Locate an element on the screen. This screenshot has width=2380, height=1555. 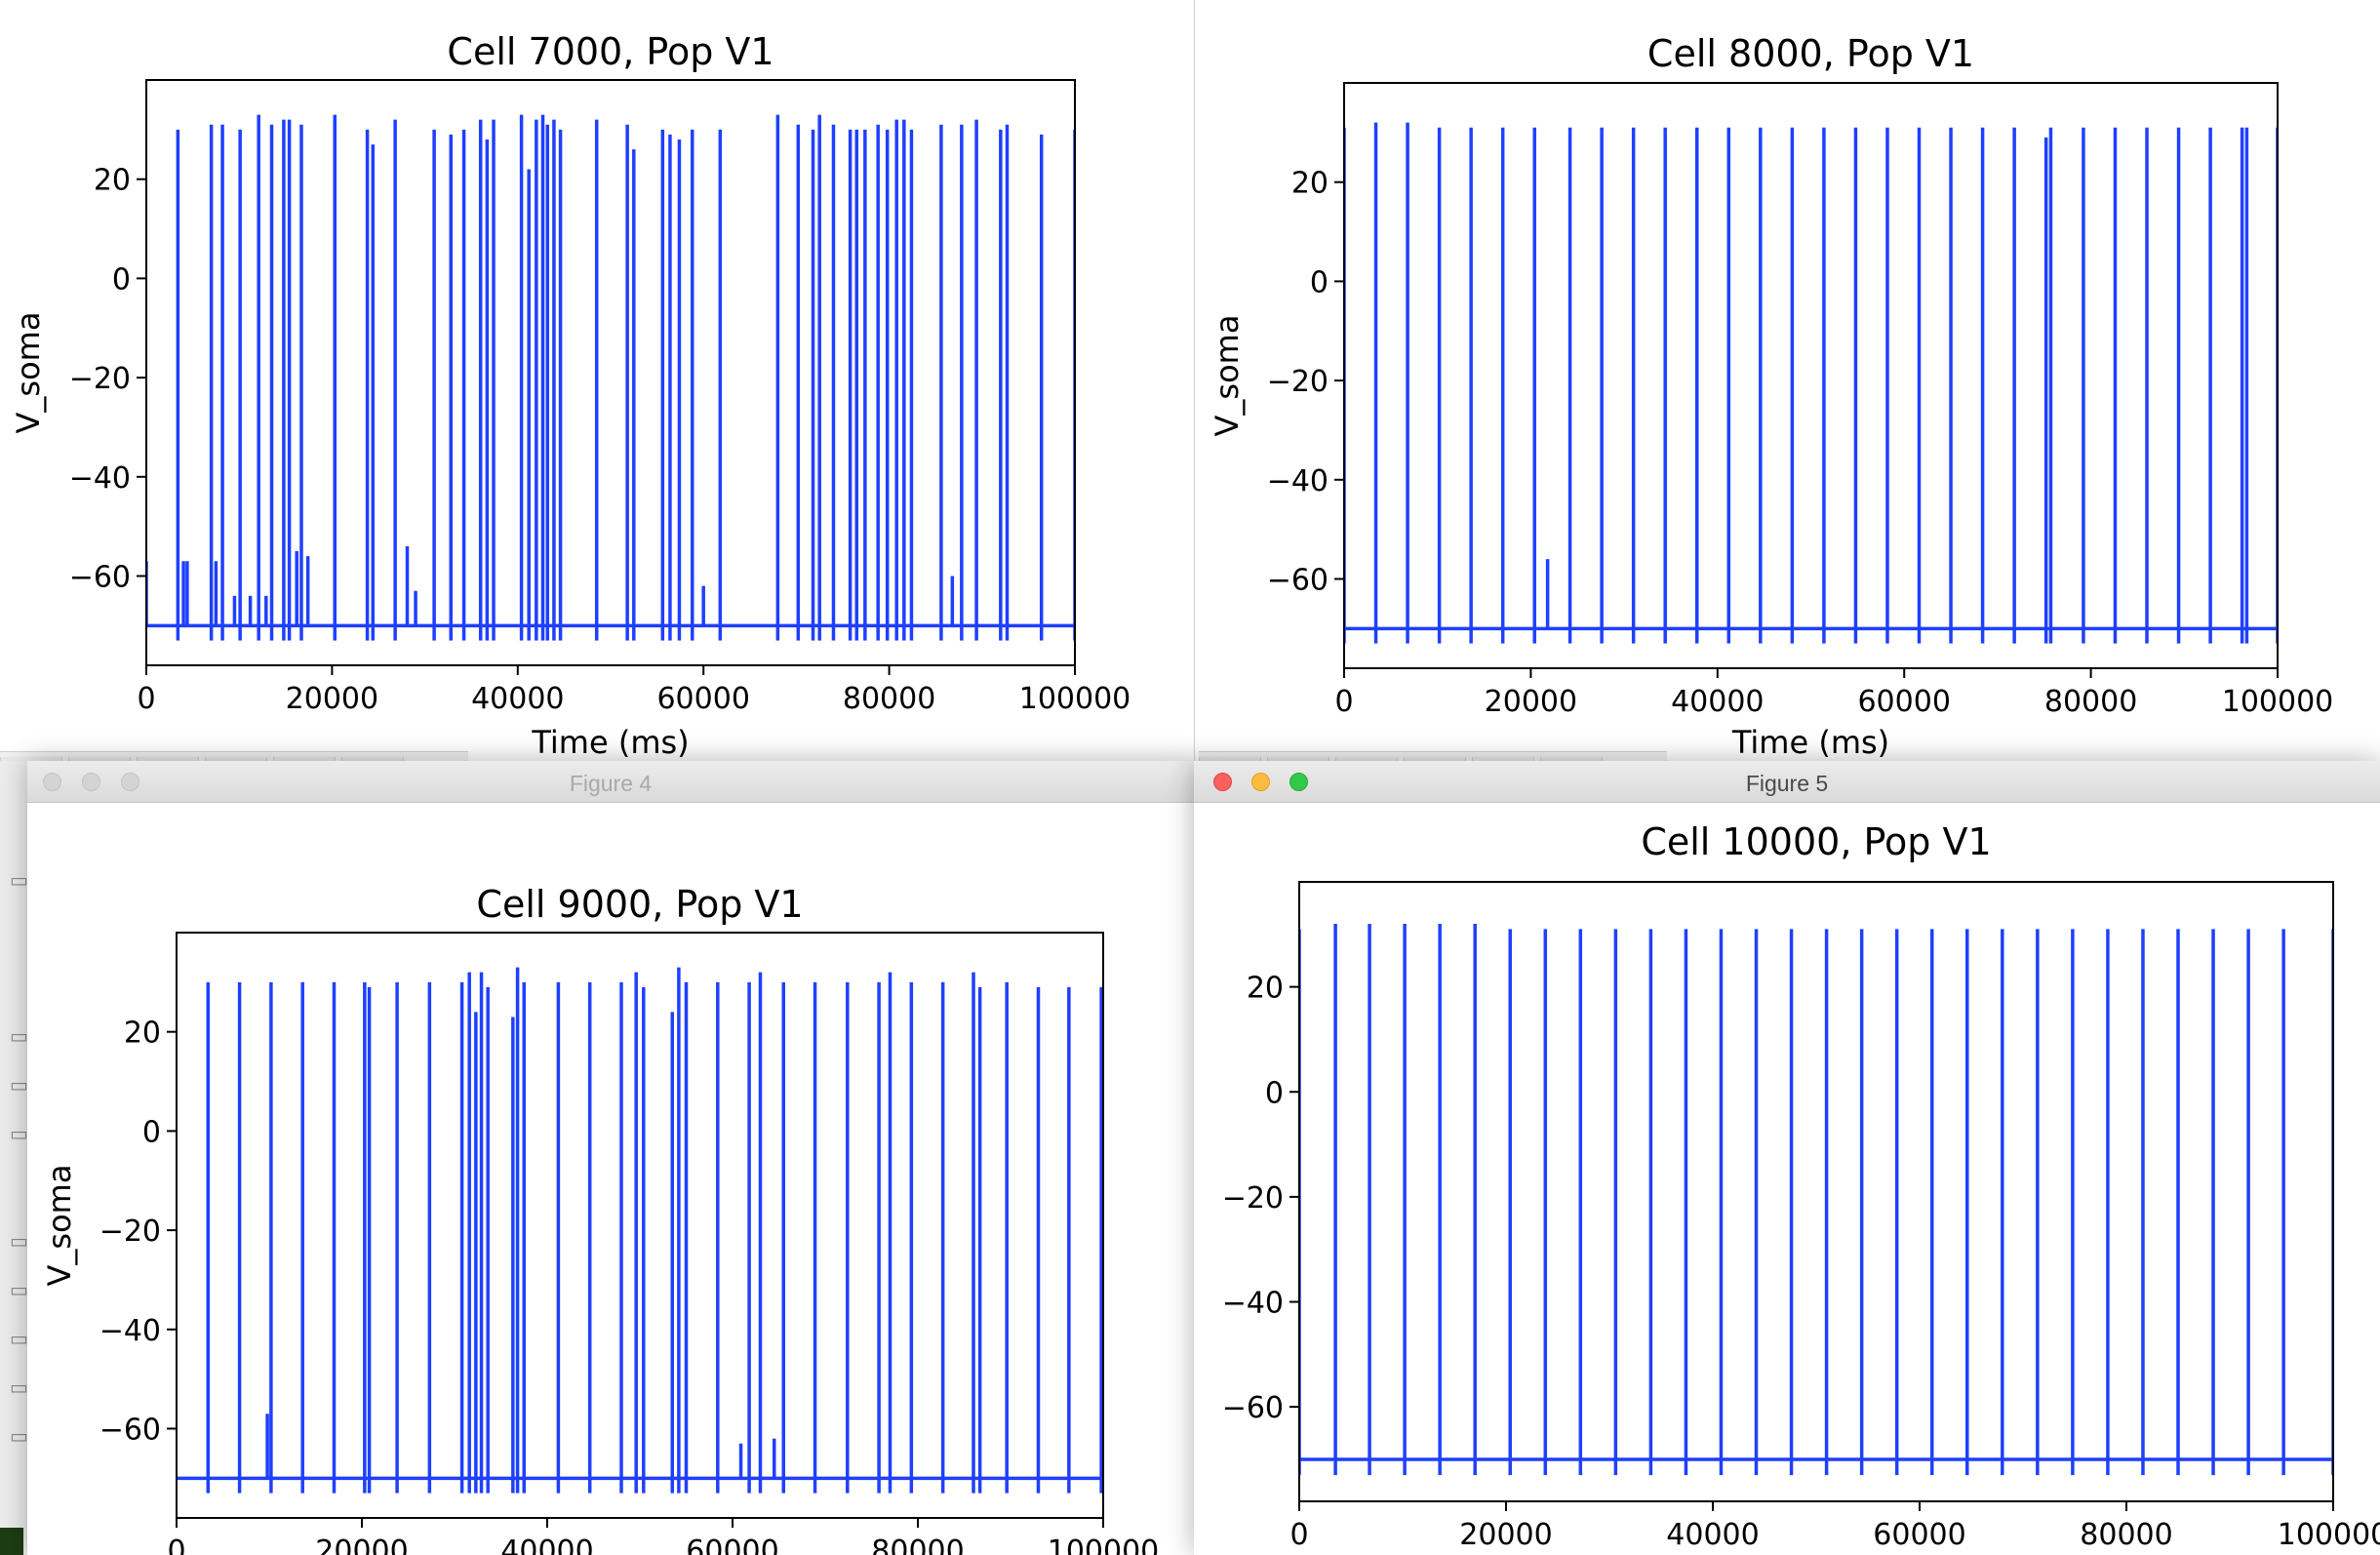
figure-4-titlebar: Figure 4 is located at coordinates (610, 782).